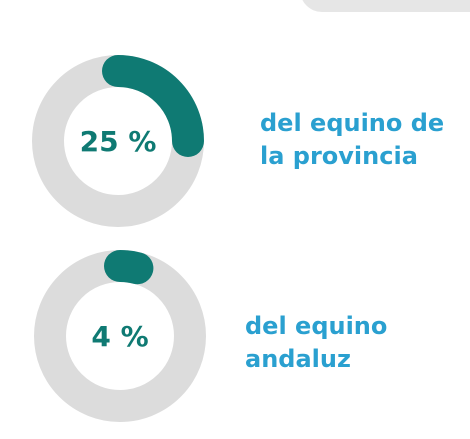  I want to click on donut-value: 4 %, so click(119, 336).